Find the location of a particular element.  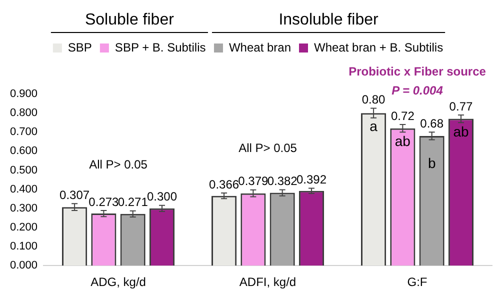

text: Soluble fiber is located at coordinates (129, 19).